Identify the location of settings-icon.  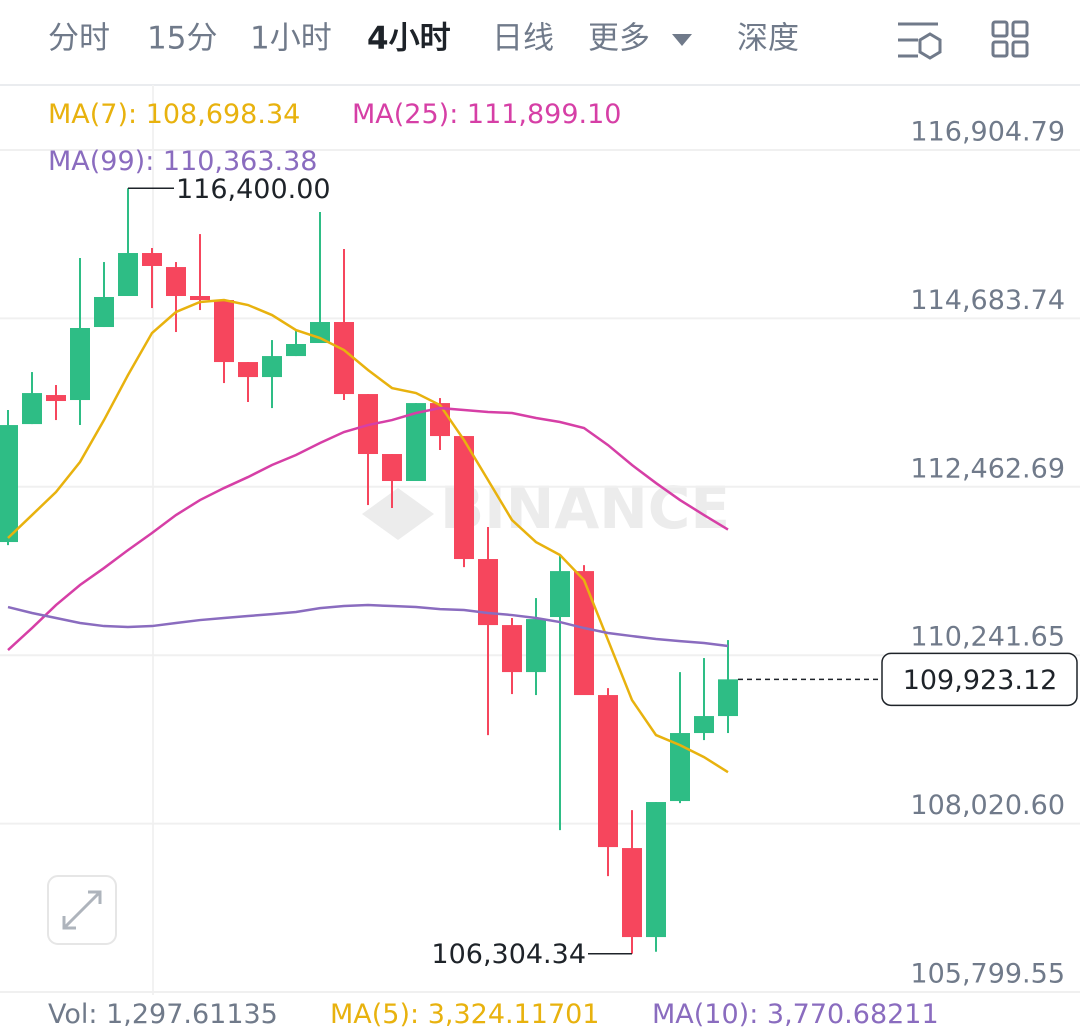
(920, 41).